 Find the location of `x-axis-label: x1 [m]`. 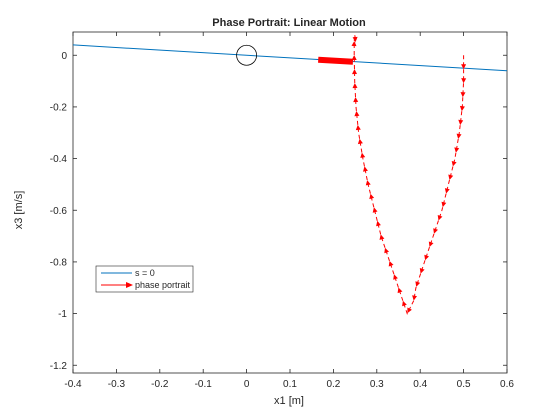

x-axis-label: x1 [m] is located at coordinates (289, 401).